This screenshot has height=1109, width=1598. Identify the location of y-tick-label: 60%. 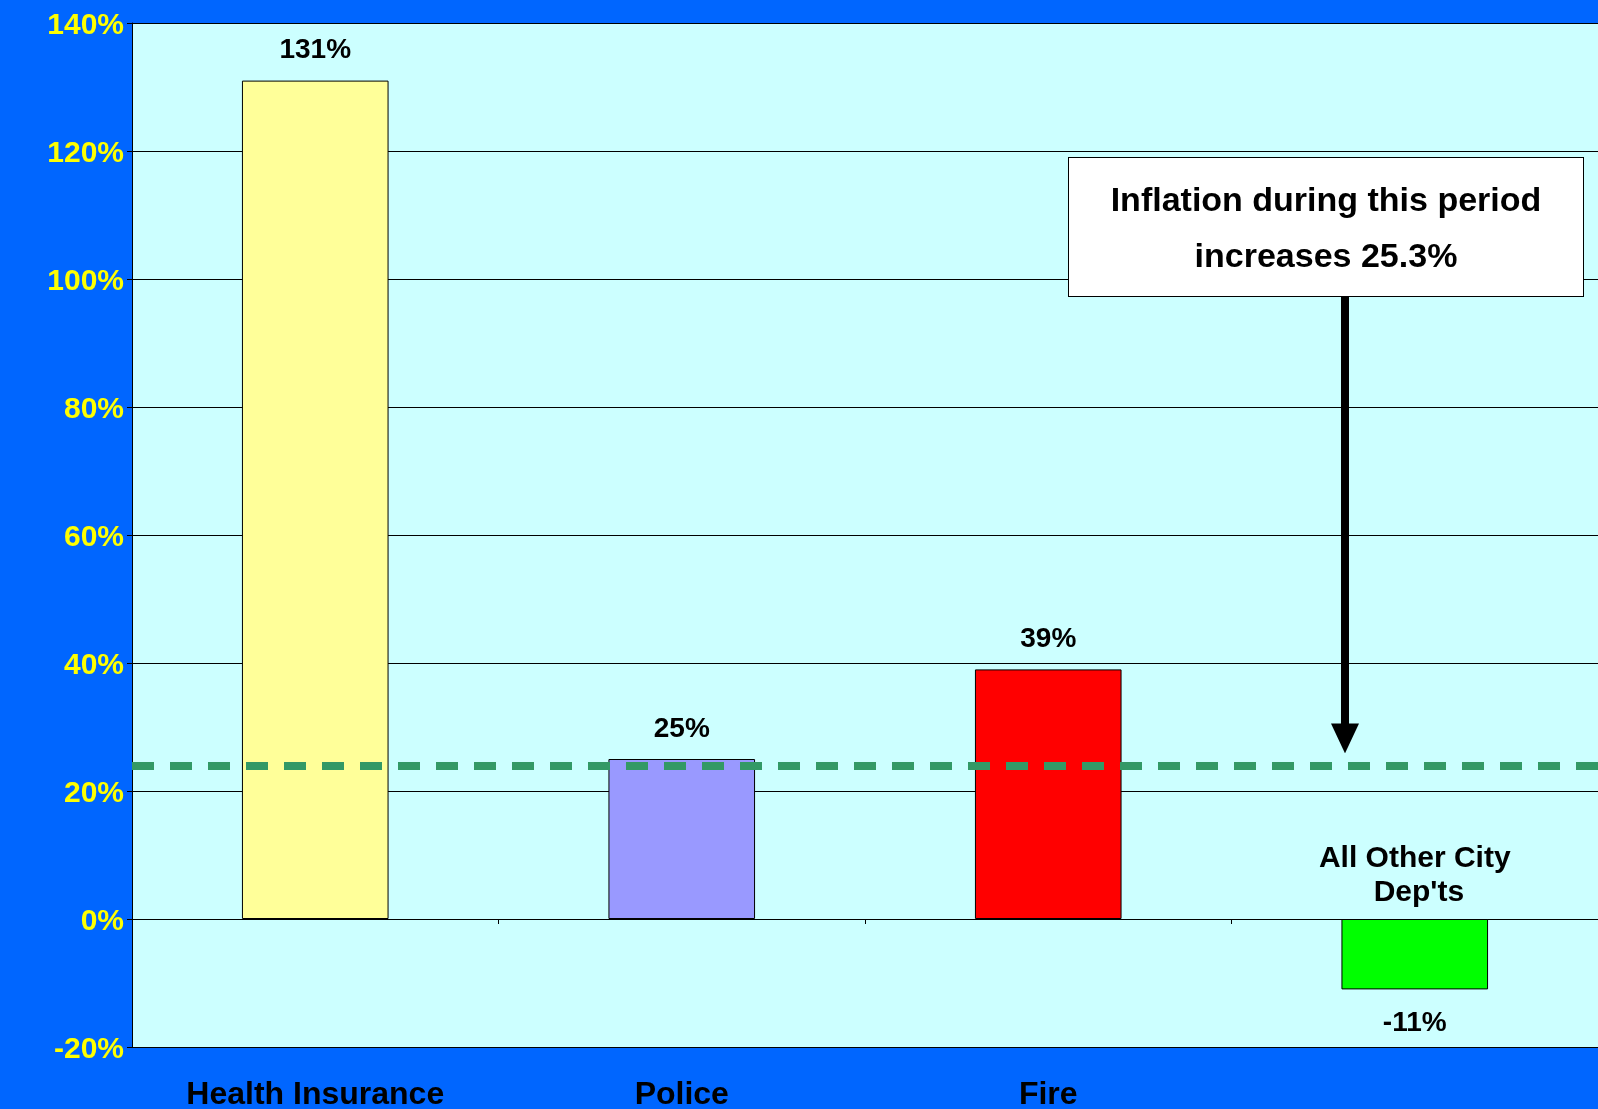
(93, 535).